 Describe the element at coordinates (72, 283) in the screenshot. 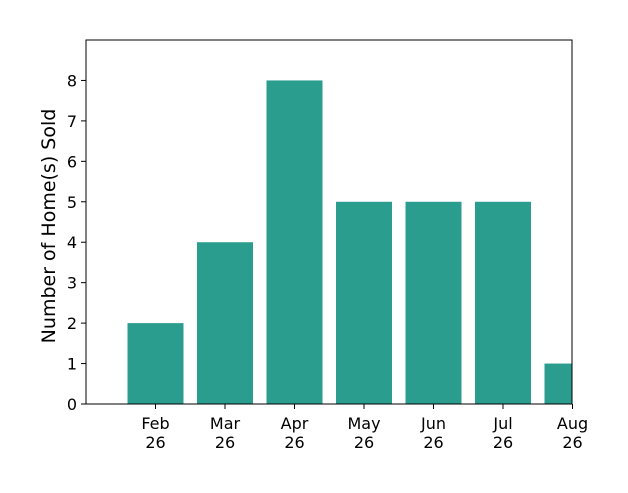

I see `y-tick-label: 3` at that location.